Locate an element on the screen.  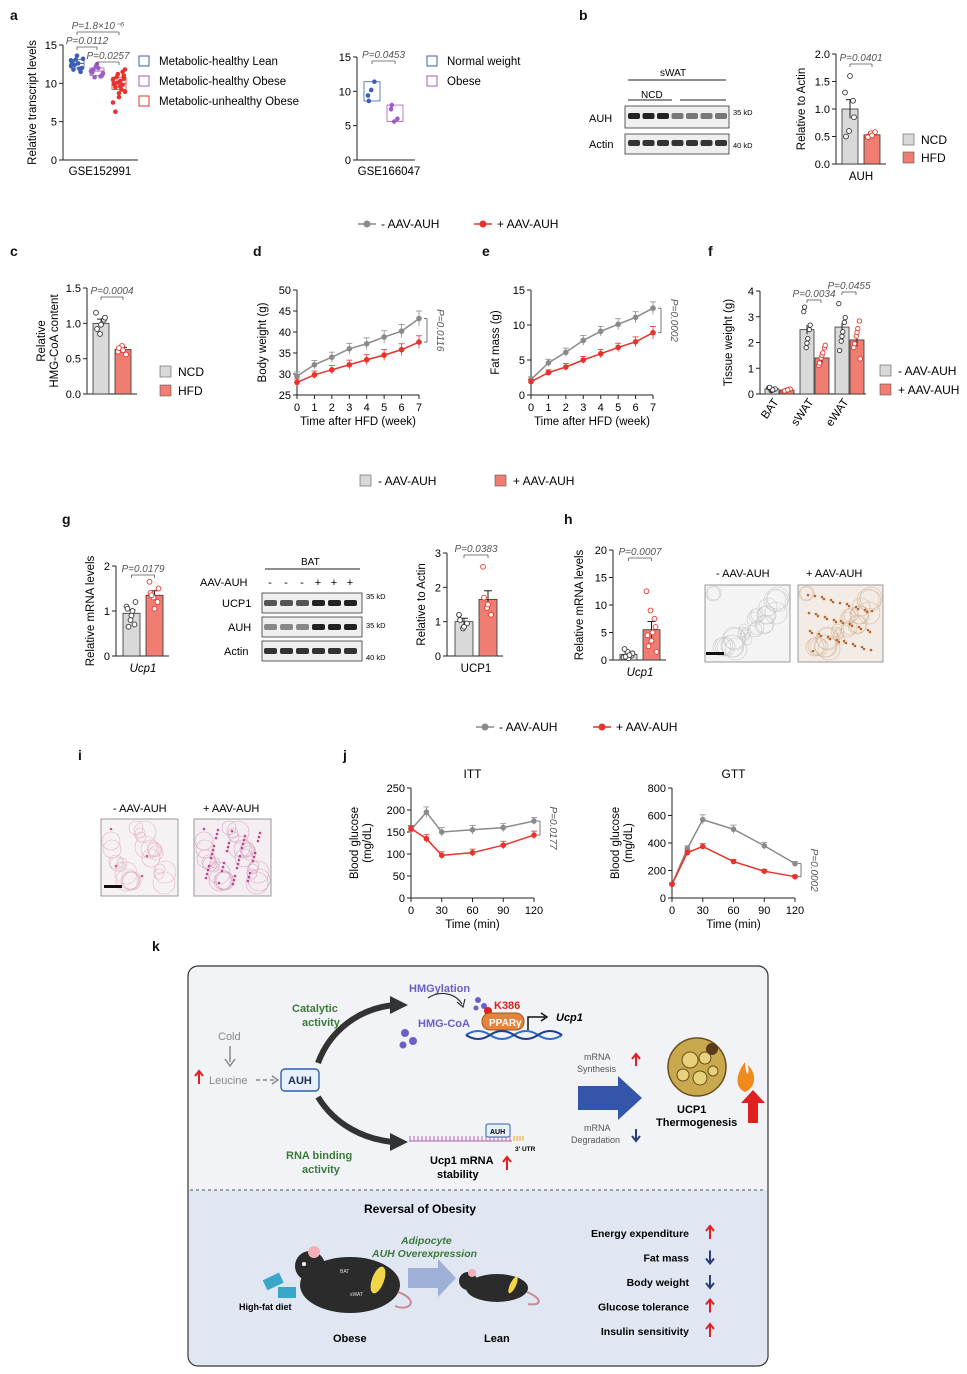
x-axis-label: AUH is located at coordinates (861, 177).